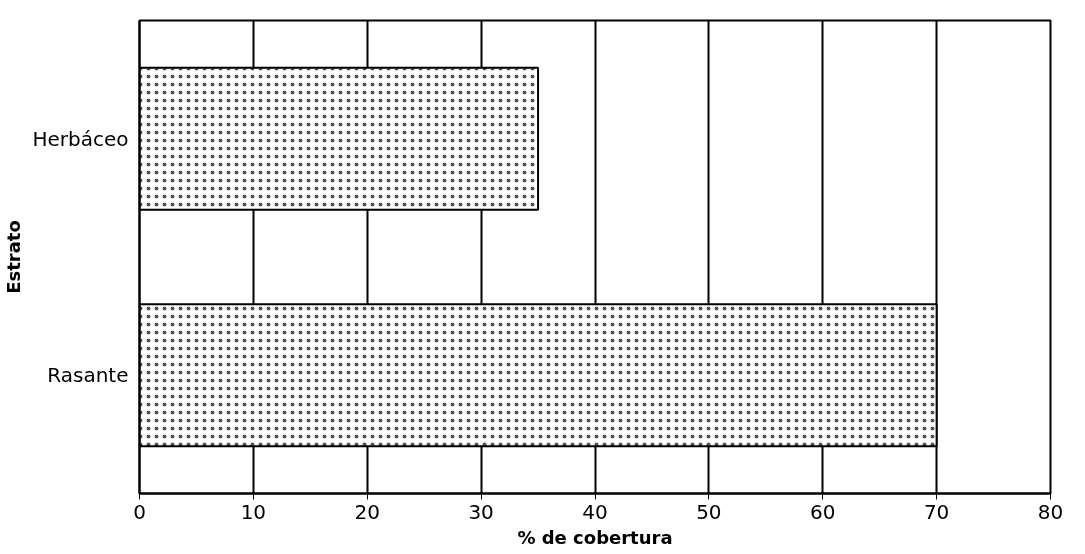 The width and height of the screenshot is (1085, 554). I want to click on x-tick-label: 60, so click(823, 511).